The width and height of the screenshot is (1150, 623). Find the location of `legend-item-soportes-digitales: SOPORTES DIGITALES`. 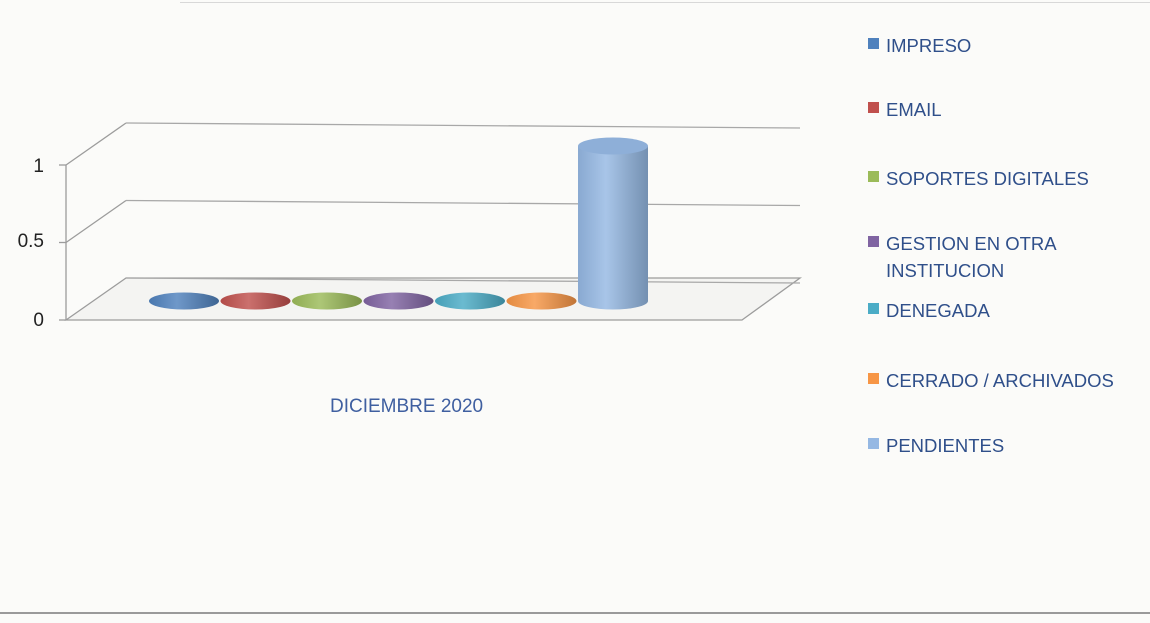

legend-item-soportes-digitales: SOPORTES DIGITALES is located at coordinates (1008, 178).